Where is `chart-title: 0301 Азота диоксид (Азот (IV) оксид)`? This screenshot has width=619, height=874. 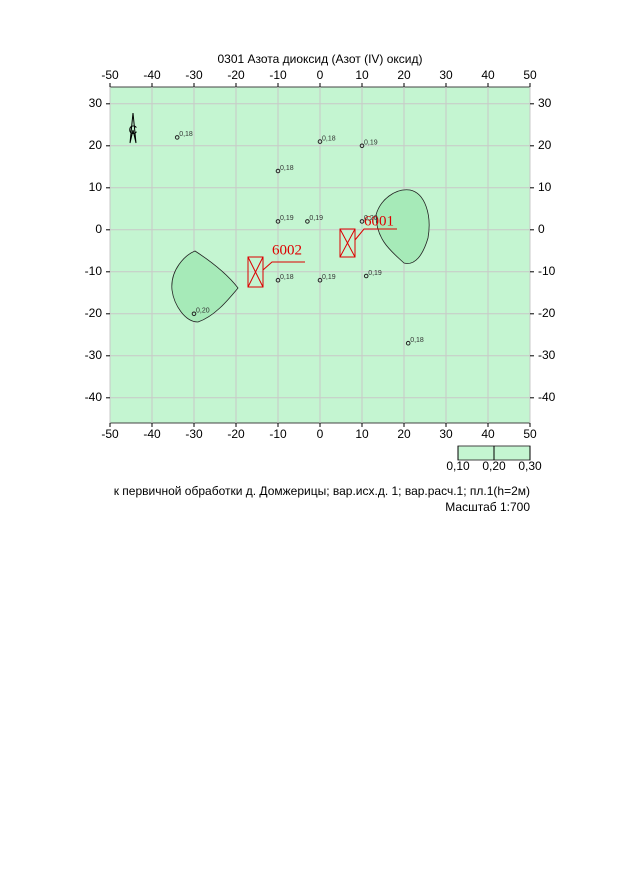 chart-title: 0301 Азота диоксид (Азот (IV) оксид) is located at coordinates (319, 59).